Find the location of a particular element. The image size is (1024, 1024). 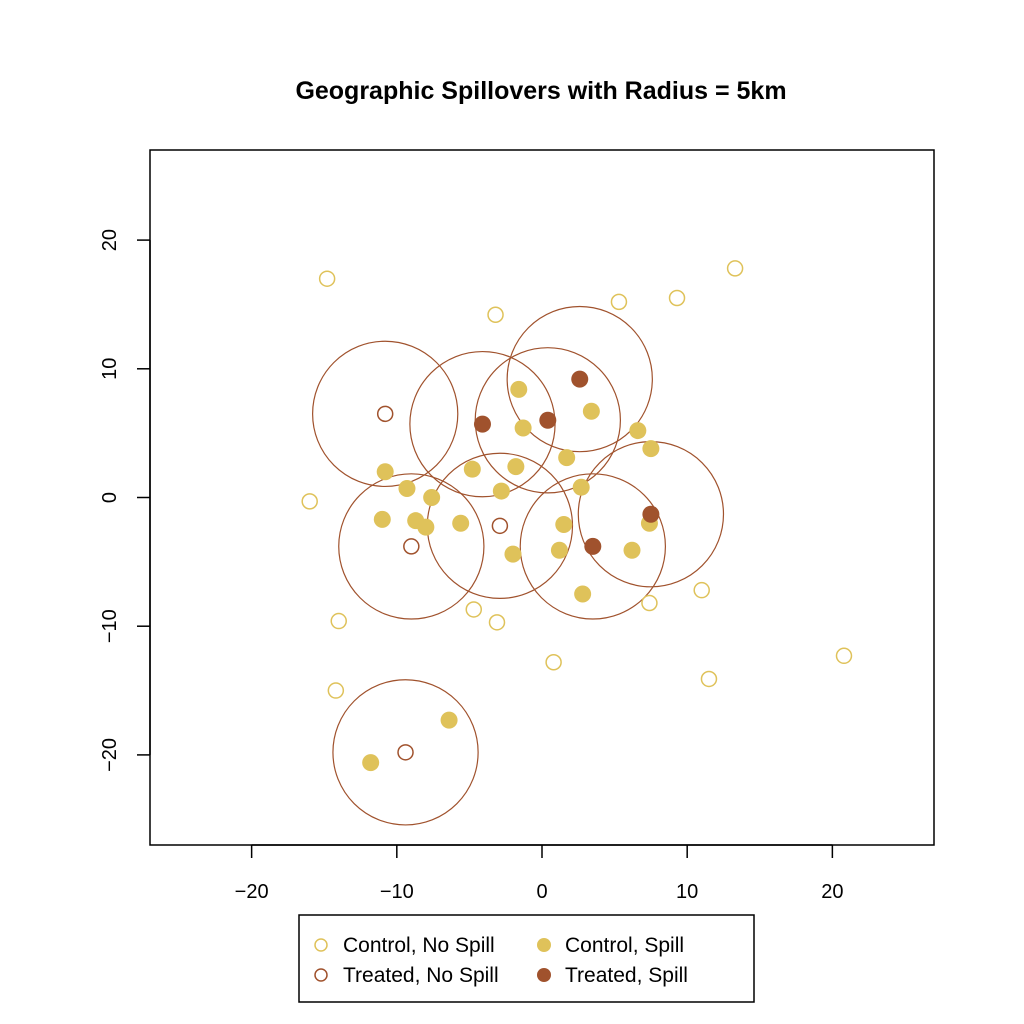

legend-label-control-no-spill: Control, No Spill is located at coordinates (419, 945).